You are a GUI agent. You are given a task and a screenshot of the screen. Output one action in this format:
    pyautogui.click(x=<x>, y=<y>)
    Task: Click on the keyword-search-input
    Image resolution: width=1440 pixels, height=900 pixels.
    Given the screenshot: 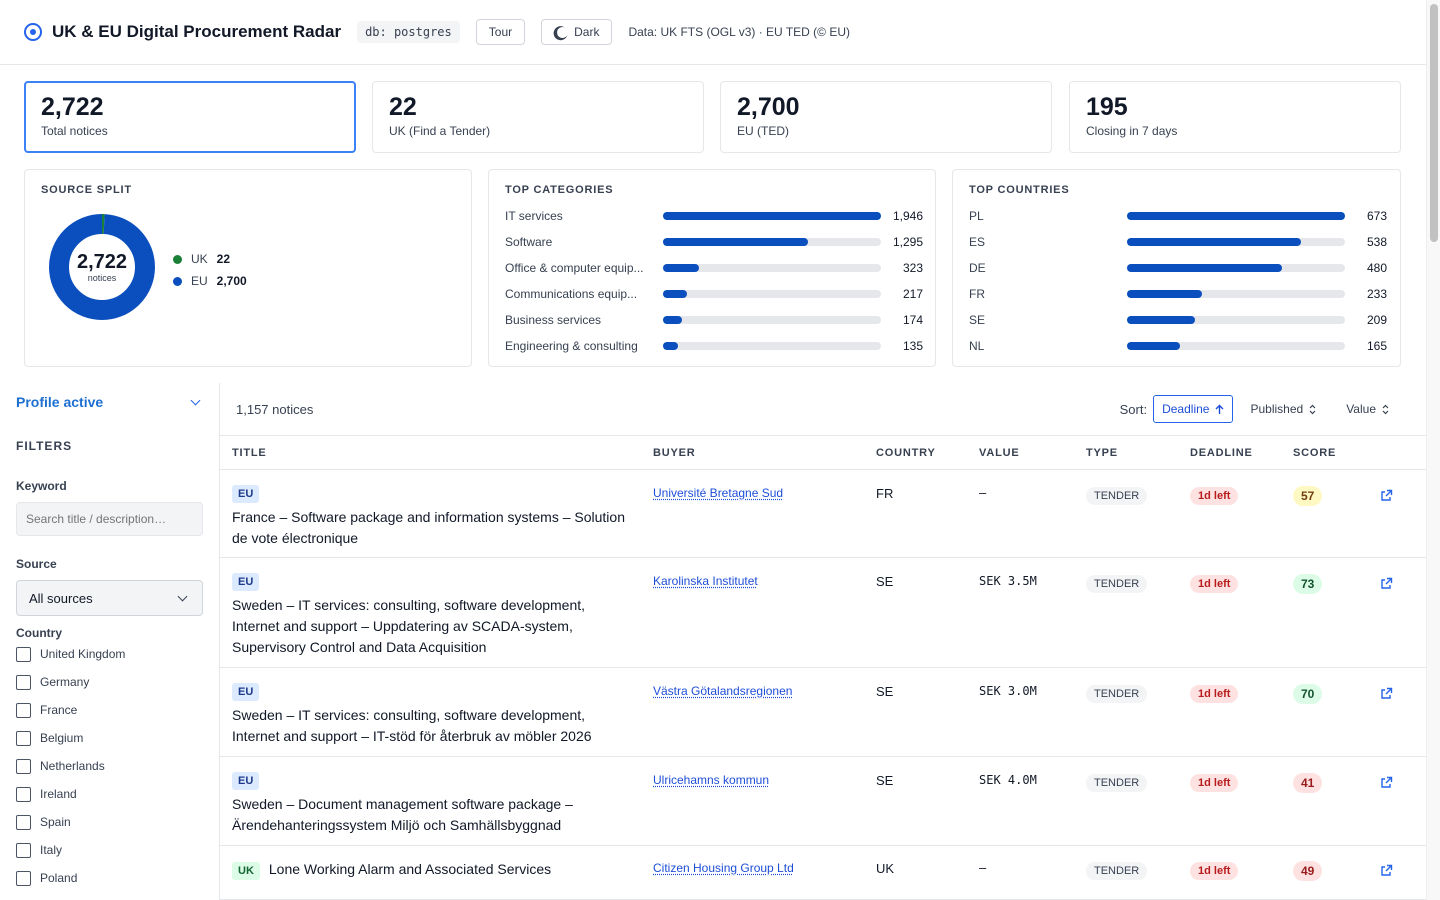 What is the action you would take?
    pyautogui.click(x=109, y=519)
    